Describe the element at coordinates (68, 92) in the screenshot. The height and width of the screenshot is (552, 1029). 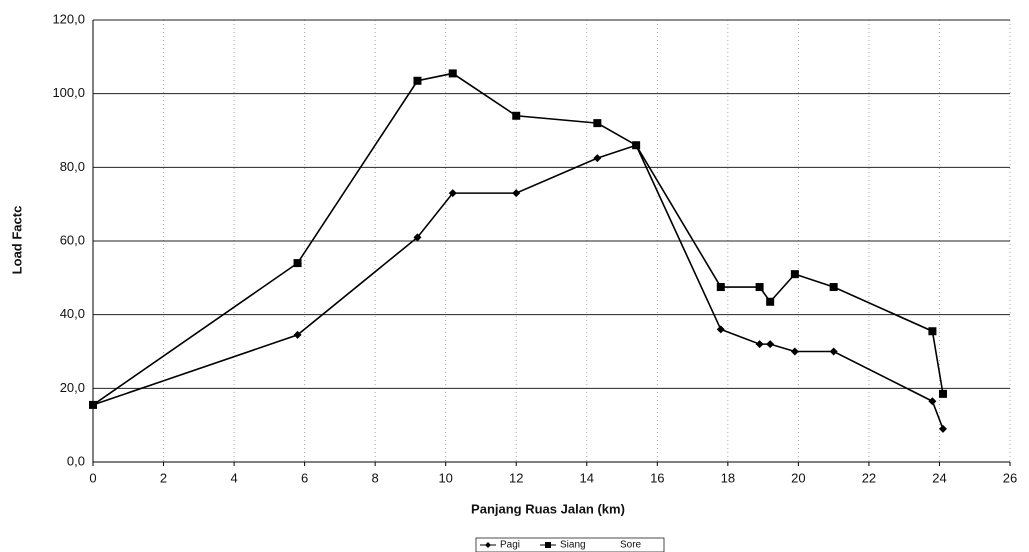
I see `y-tick-label: 100,0` at that location.